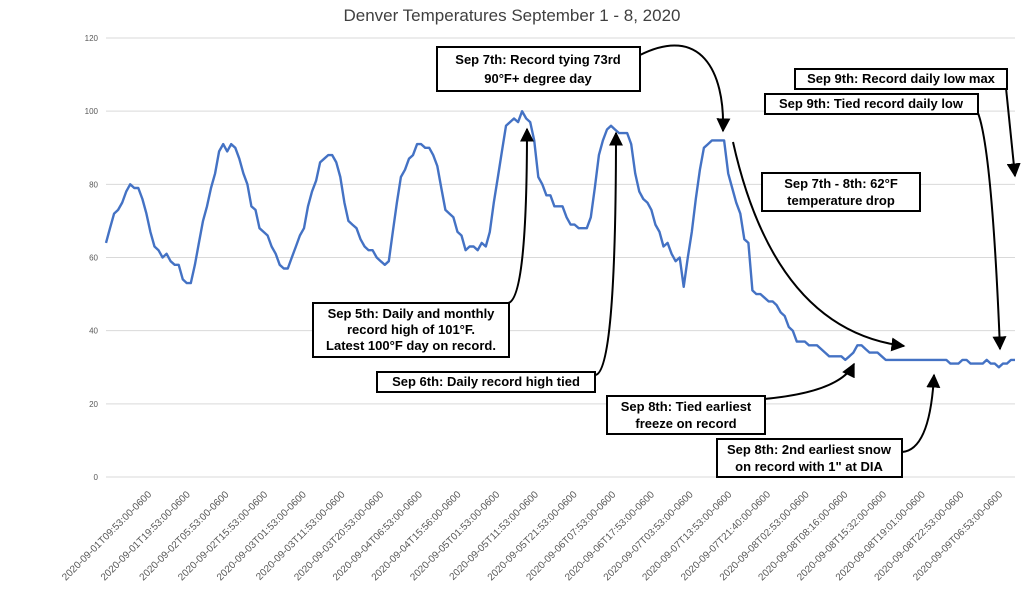 This screenshot has width=1024, height=598. Describe the element at coordinates (685, 88) in the screenshot. I see `arrow-sep7-record` at that location.